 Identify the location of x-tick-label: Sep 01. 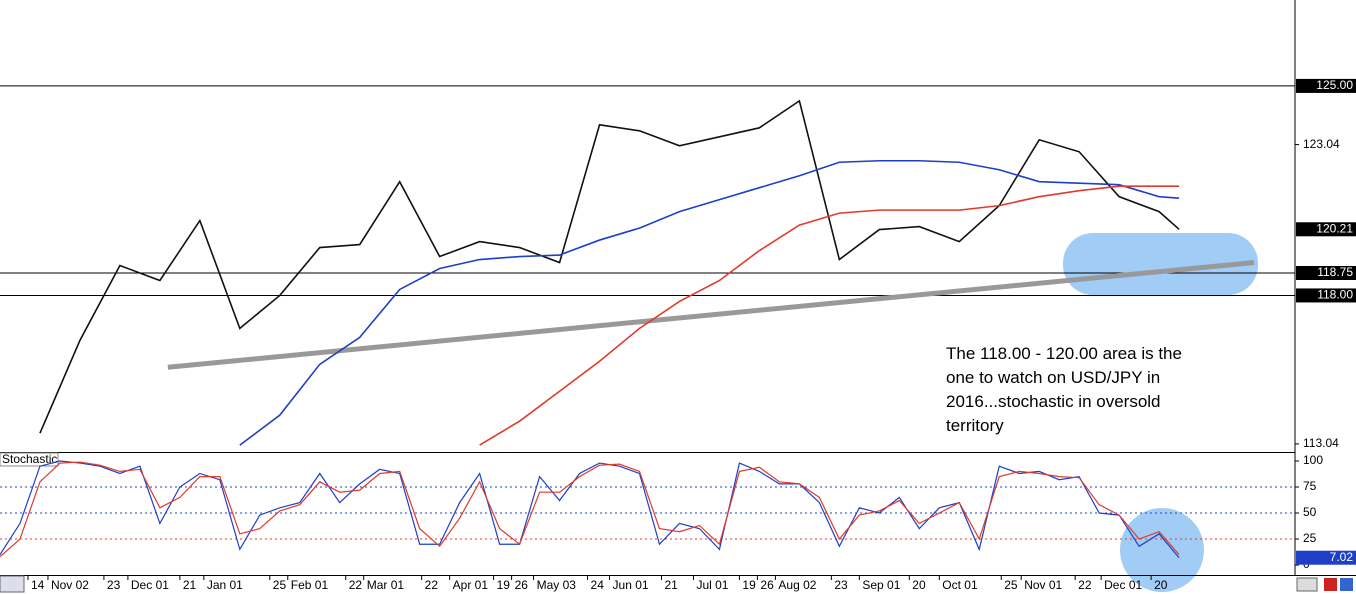
(881, 585).